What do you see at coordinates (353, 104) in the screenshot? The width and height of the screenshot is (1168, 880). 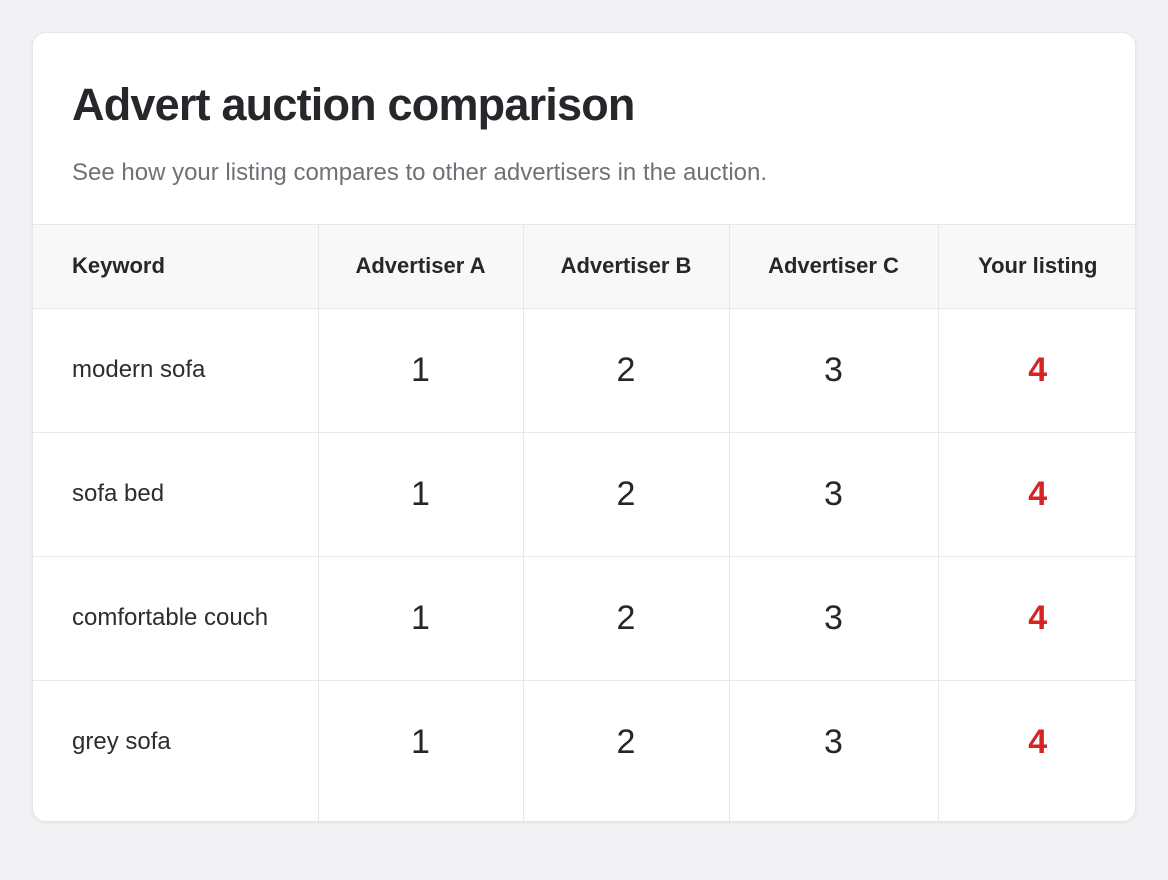 I see `page-title: Advert auction comparison` at bounding box center [353, 104].